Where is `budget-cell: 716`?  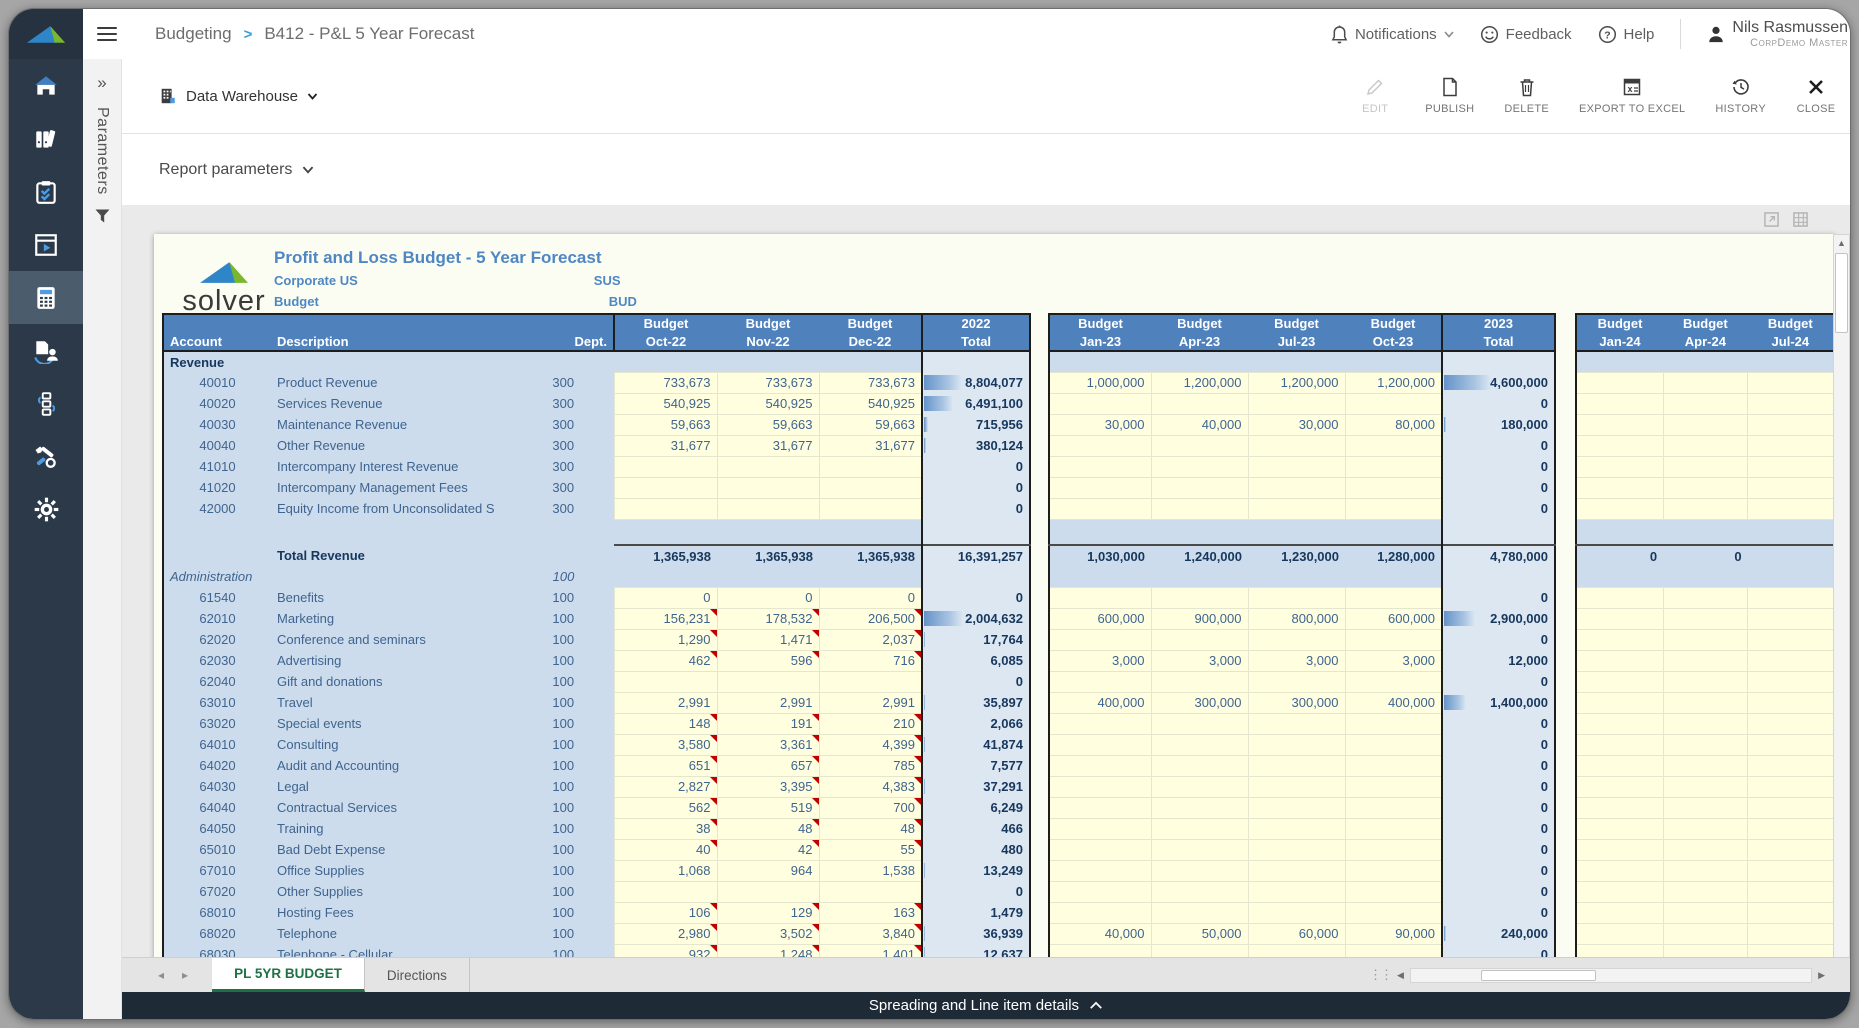
budget-cell: 716 is located at coordinates (870, 660).